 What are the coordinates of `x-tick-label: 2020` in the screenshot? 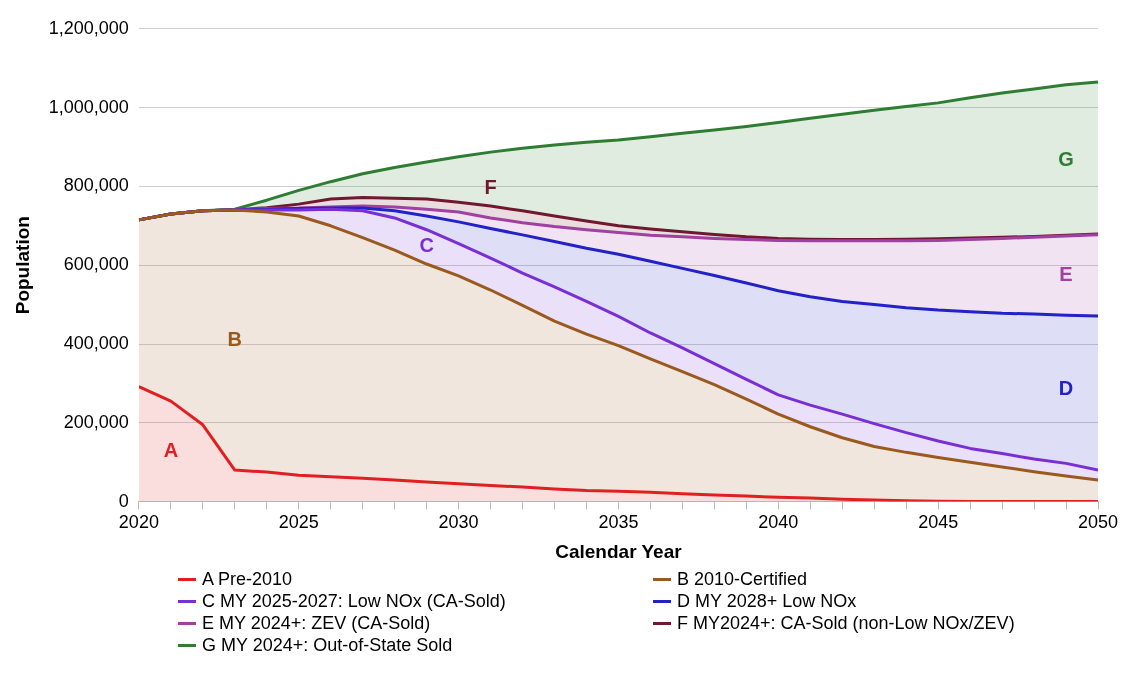 It's located at (138, 522).